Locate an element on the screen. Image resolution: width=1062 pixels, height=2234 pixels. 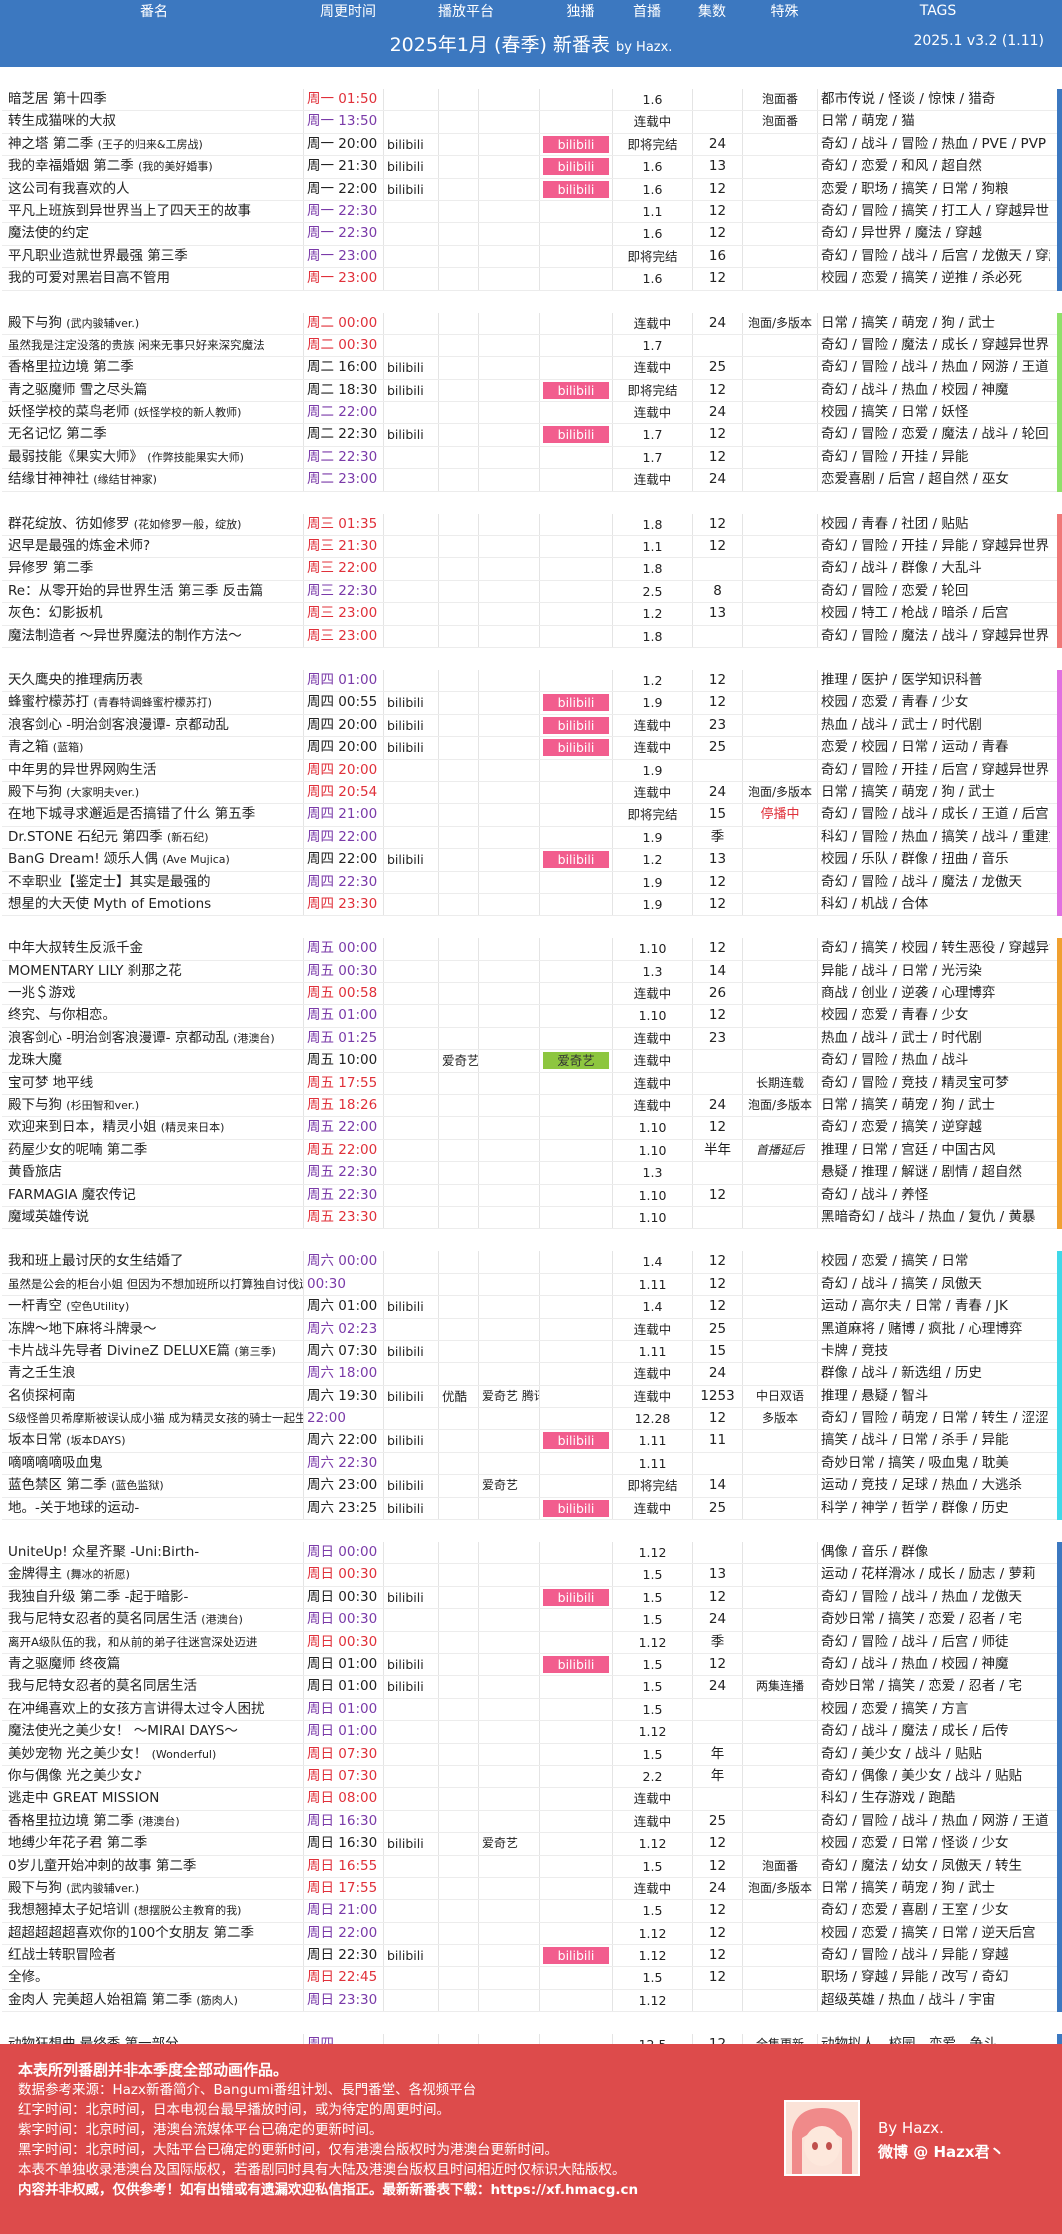
table-row: 天久鹰央的推理病历表 周四 01:00 1.2 12 推理 / 医护 / 医学知识科普 is located at coordinates (529, 681).